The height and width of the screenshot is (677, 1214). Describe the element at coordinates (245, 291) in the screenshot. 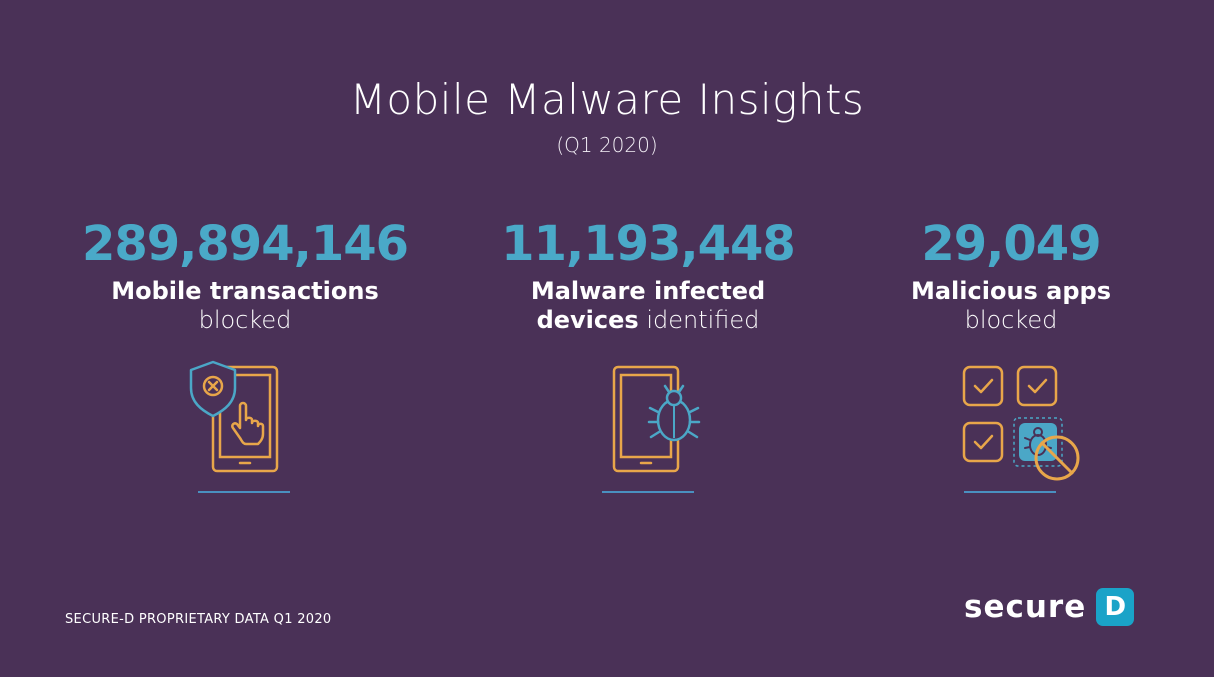

I see `stat-label-bold: Mobile transactions` at that location.